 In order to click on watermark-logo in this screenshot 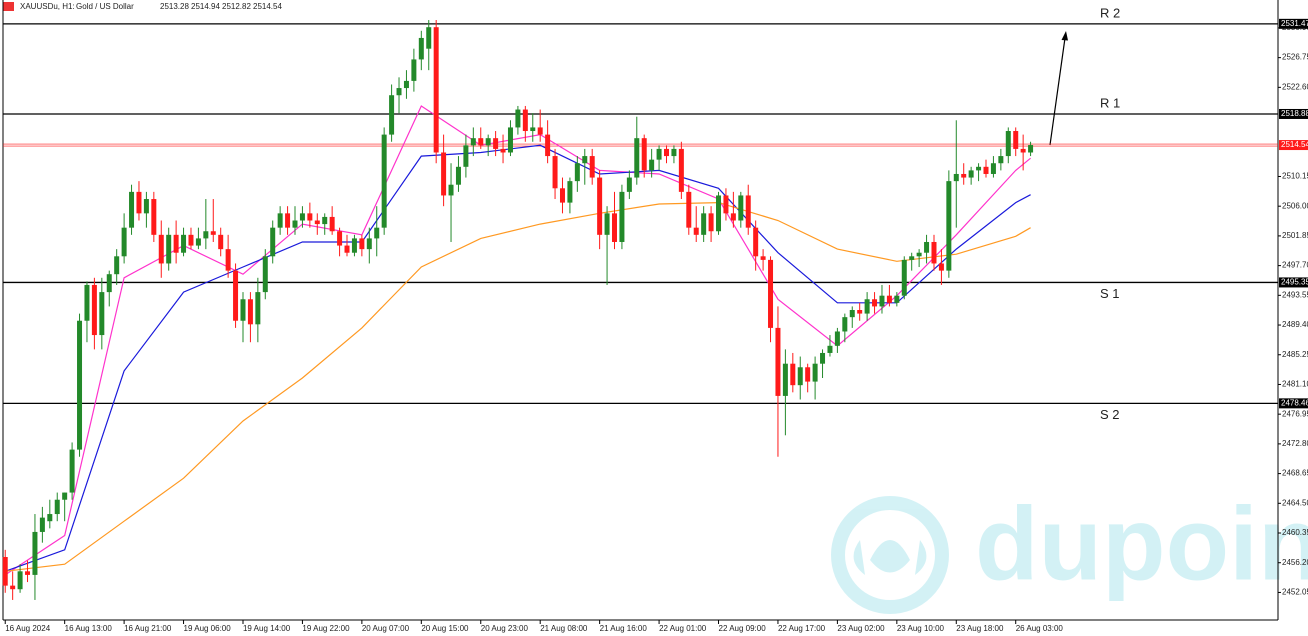, I will do `click(890, 555)`.